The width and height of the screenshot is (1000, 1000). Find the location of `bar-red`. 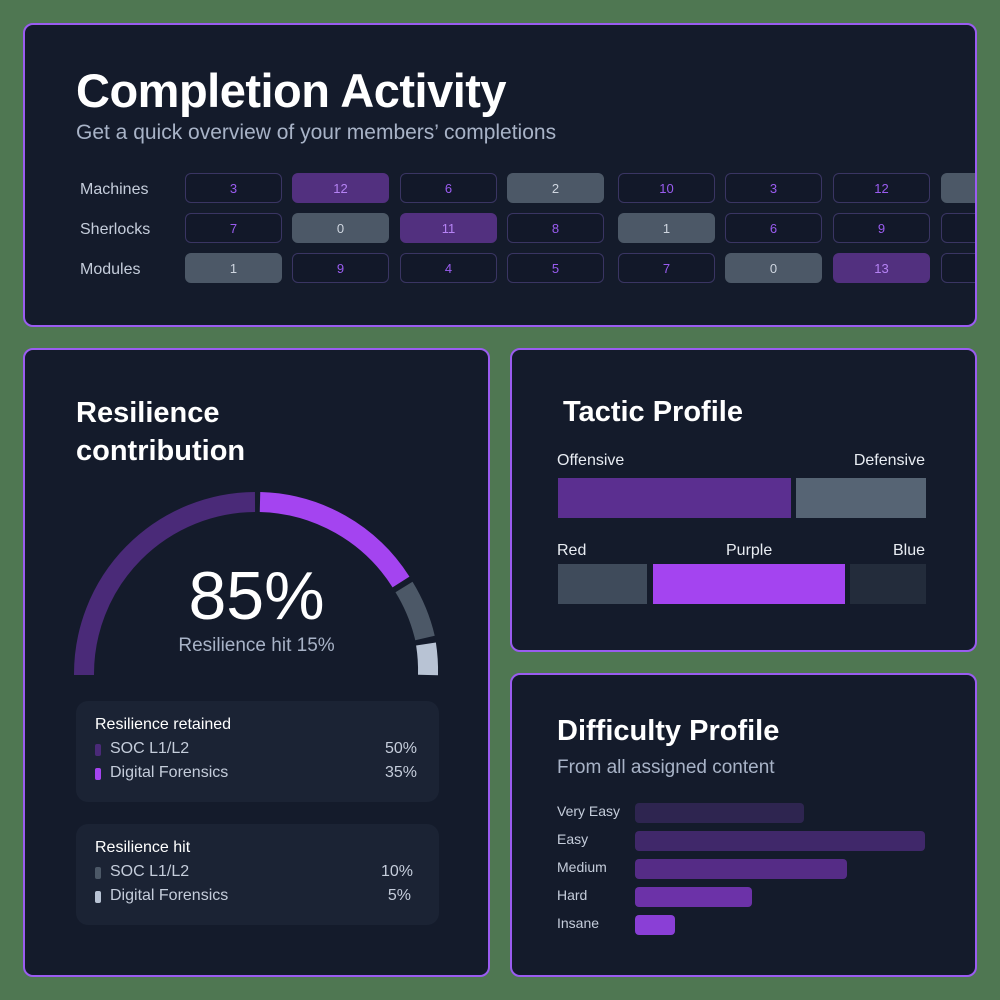

bar-red is located at coordinates (602, 584).